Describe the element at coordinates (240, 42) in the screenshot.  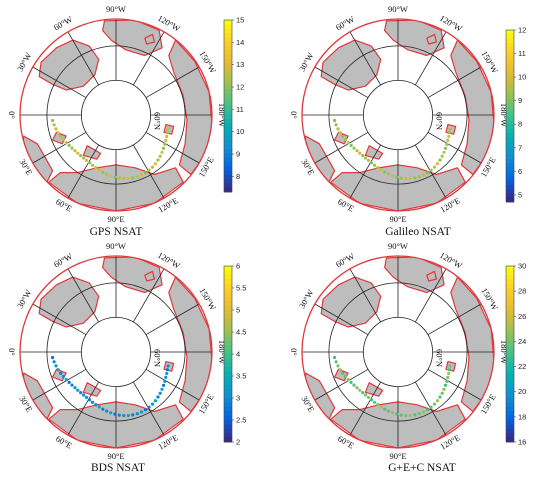
I see `colorbar-tick-label: 14` at that location.